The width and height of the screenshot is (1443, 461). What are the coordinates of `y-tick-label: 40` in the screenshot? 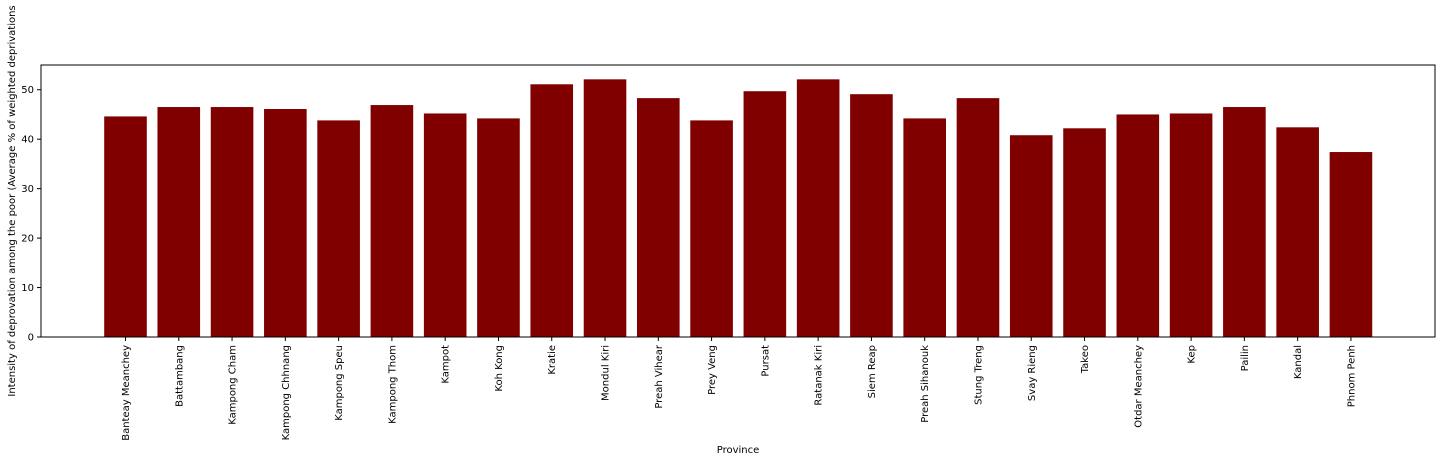 It's located at (27, 140).